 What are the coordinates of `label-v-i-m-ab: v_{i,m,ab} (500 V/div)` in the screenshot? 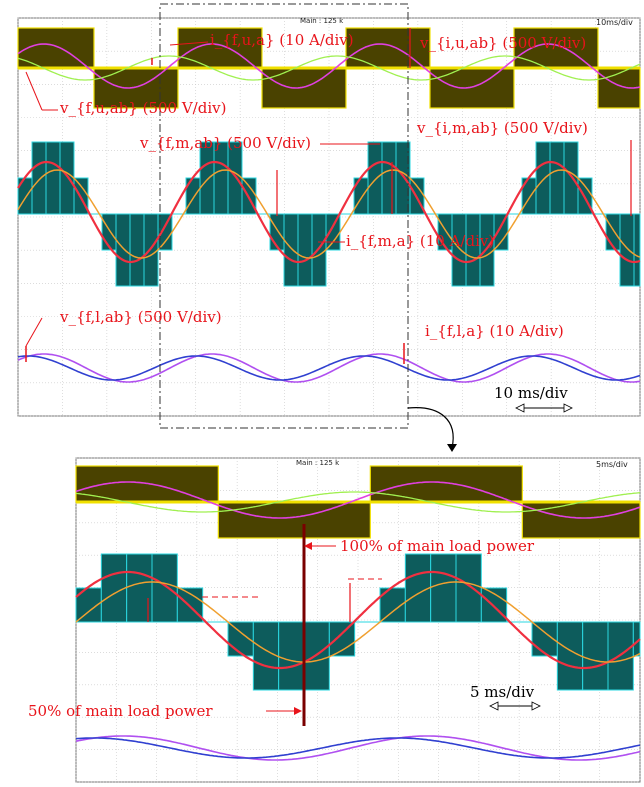 It's located at (502, 128).